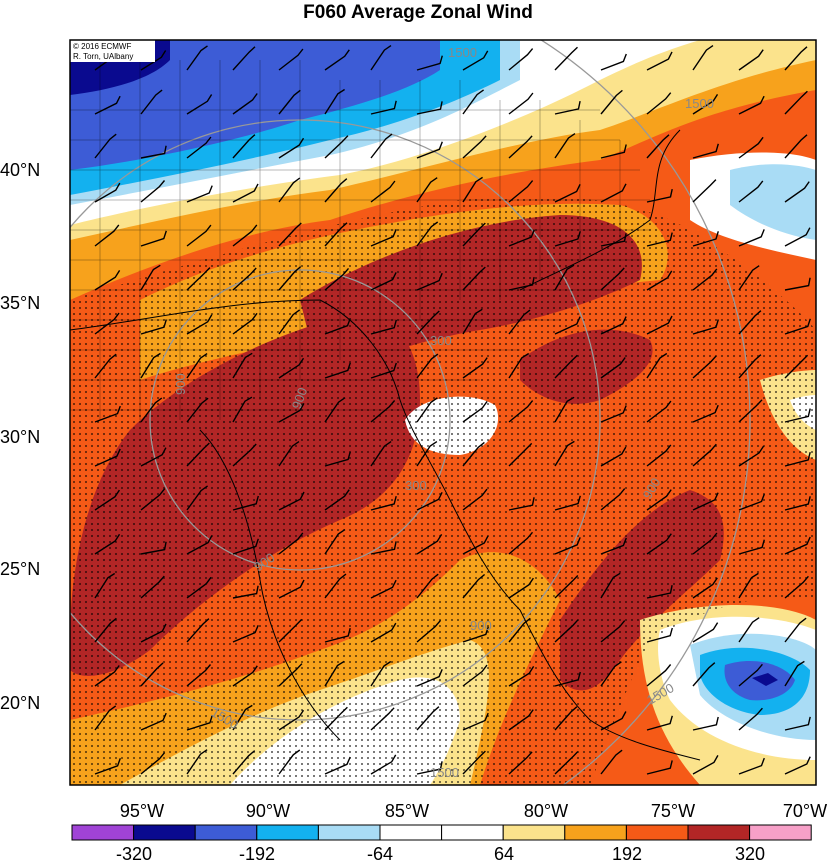  What do you see at coordinates (416, 485) in the screenshot?
I see `svg-text: 300` at bounding box center [416, 485].